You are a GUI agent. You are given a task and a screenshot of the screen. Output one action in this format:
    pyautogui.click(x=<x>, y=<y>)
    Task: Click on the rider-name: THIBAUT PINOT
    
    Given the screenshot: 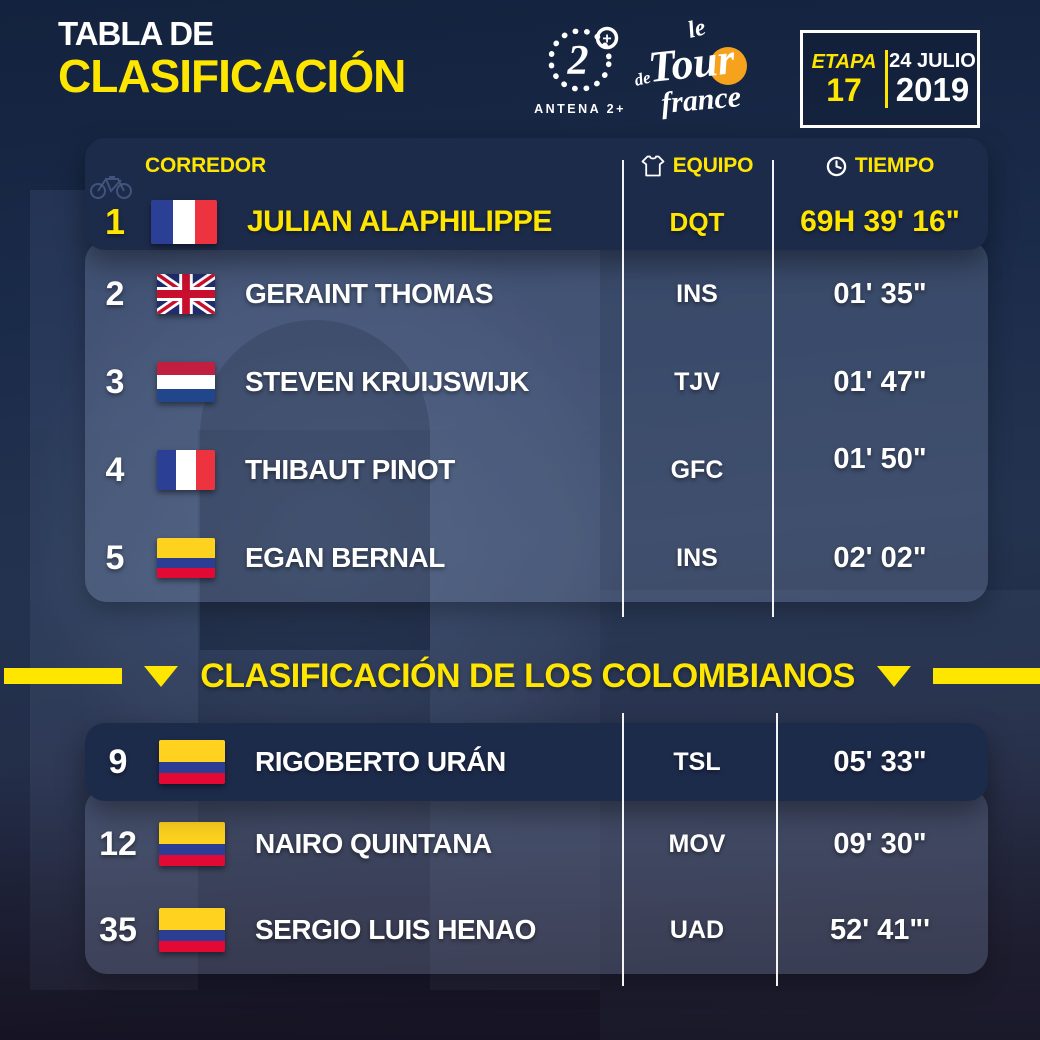 What is the action you would take?
    pyautogui.click(x=350, y=469)
    